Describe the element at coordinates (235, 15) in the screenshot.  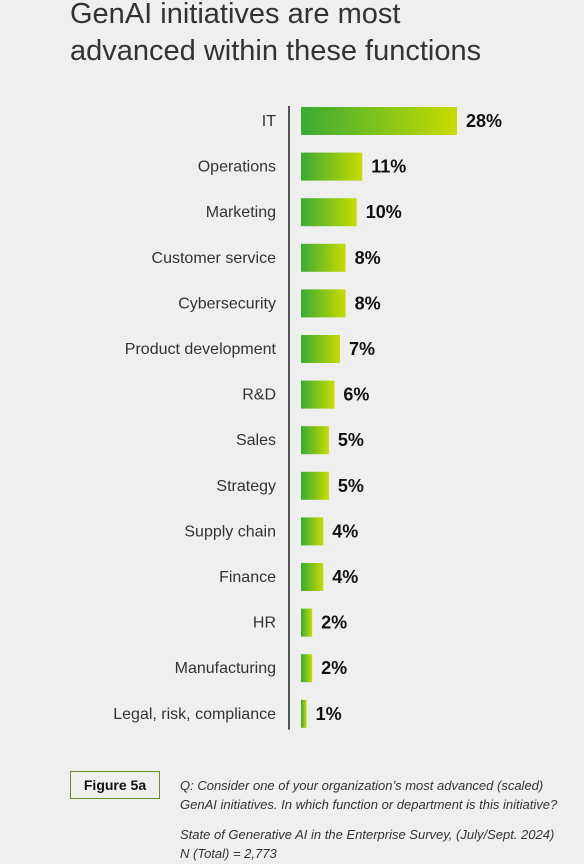
I see `chart-title-line-1: GenAI initiatives are most` at that location.